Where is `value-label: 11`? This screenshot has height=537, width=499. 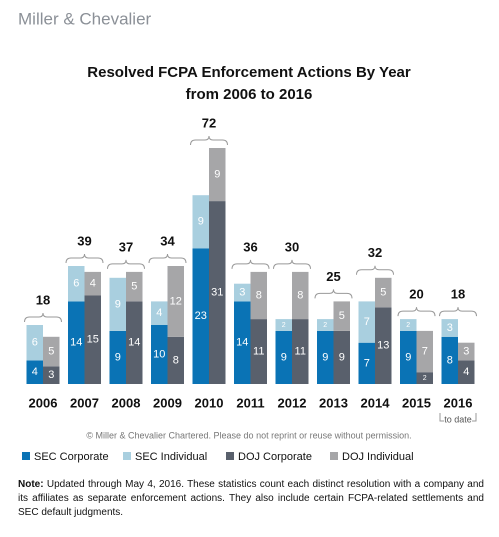
value-label: 11 is located at coordinates (258, 351).